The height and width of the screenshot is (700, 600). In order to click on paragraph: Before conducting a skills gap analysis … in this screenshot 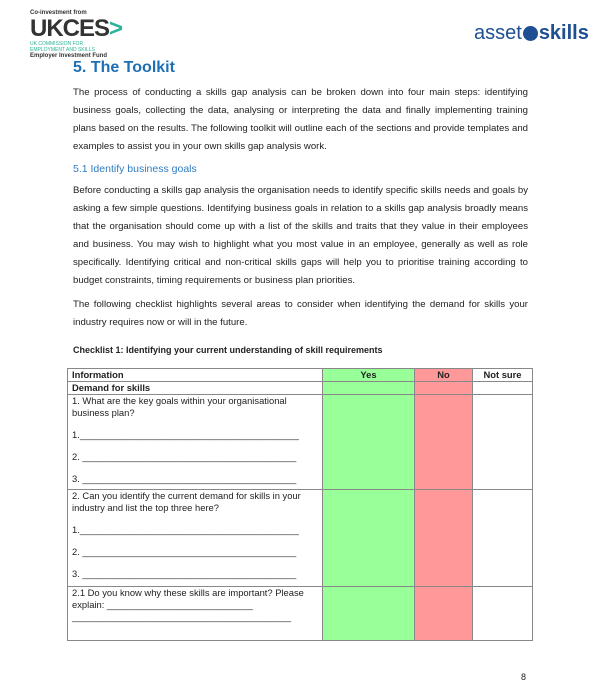, I will do `click(300, 235)`.